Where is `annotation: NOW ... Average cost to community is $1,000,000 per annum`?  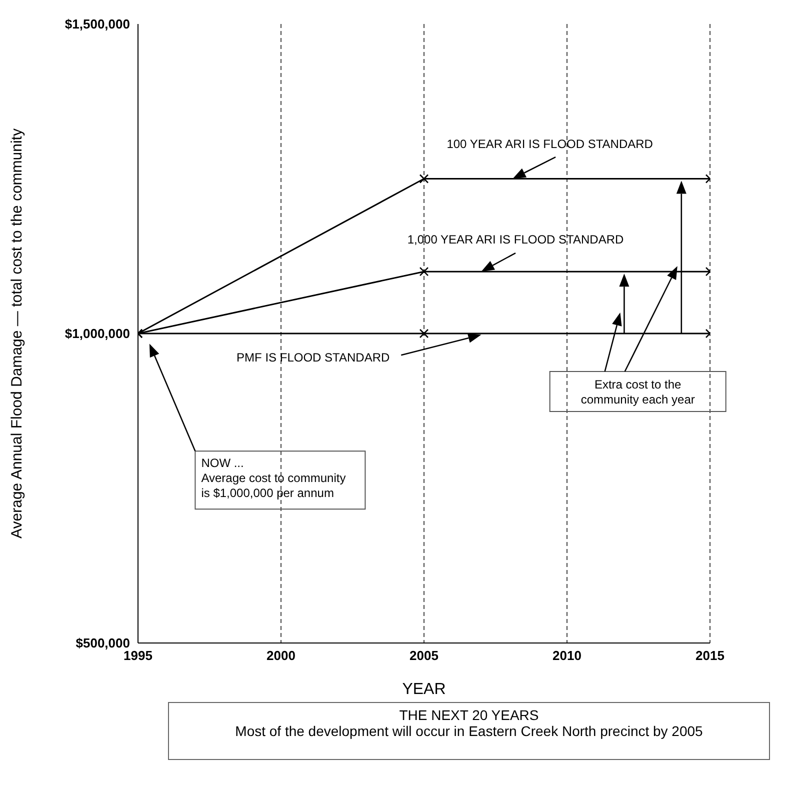
annotation: NOW ... Average cost to community is $1,000,000 per annum is located at coordinates (273, 478).